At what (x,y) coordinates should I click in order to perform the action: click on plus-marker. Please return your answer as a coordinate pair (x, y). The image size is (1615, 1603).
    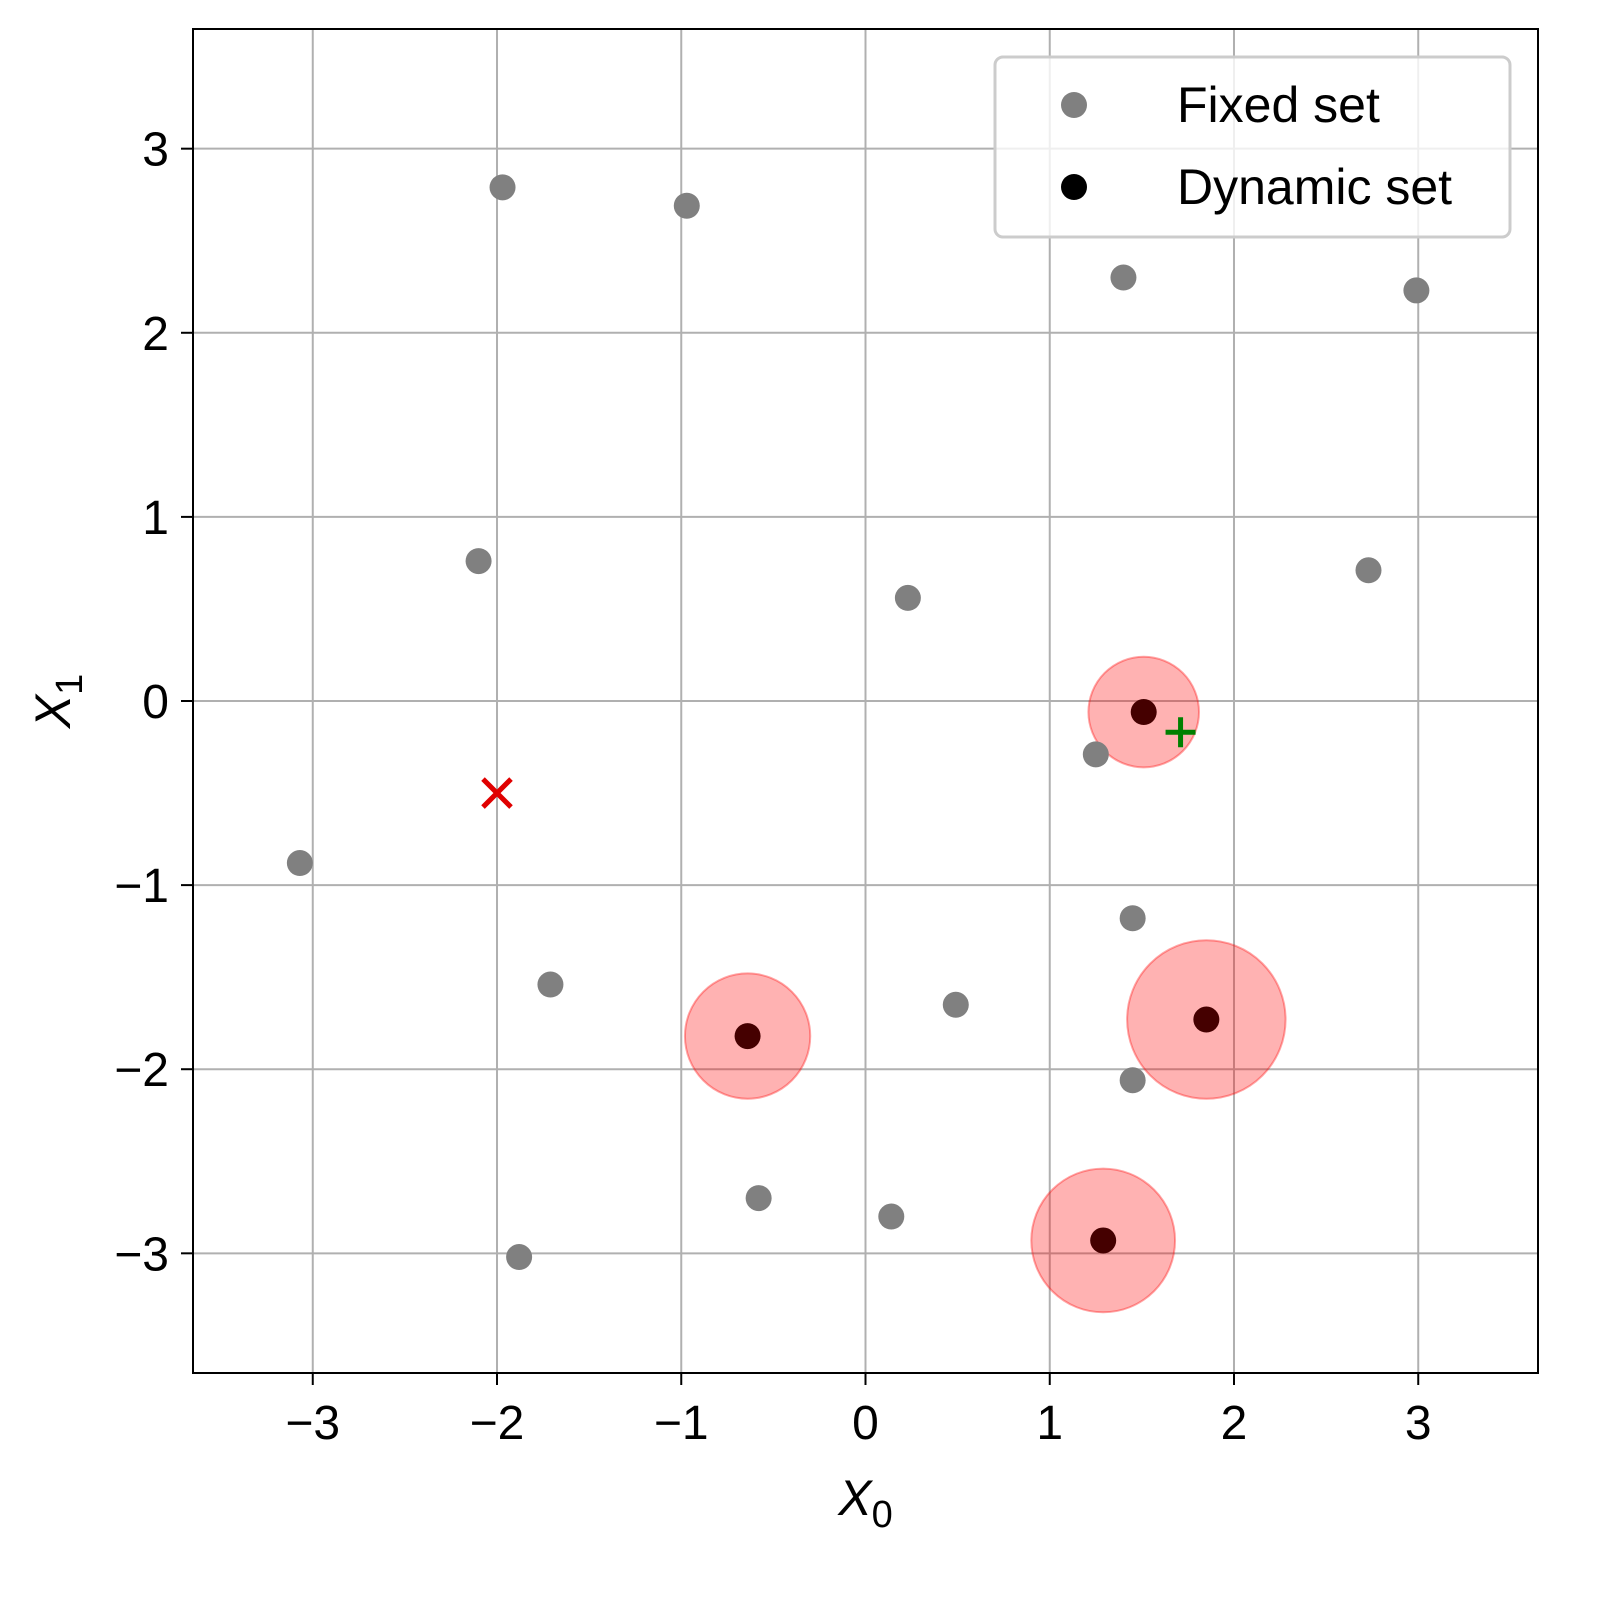
    Looking at the image, I should click on (1180, 732).